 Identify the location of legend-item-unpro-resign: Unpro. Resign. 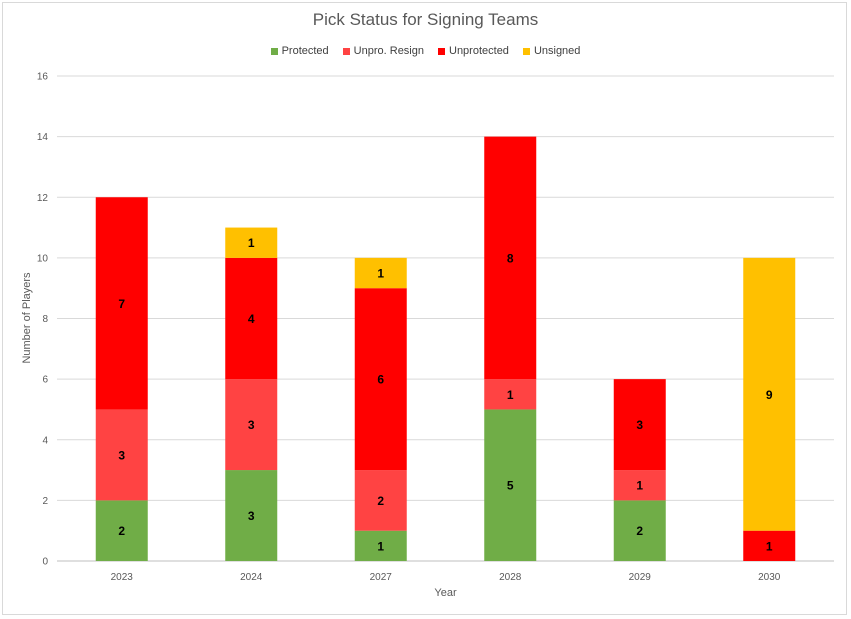
(383, 51).